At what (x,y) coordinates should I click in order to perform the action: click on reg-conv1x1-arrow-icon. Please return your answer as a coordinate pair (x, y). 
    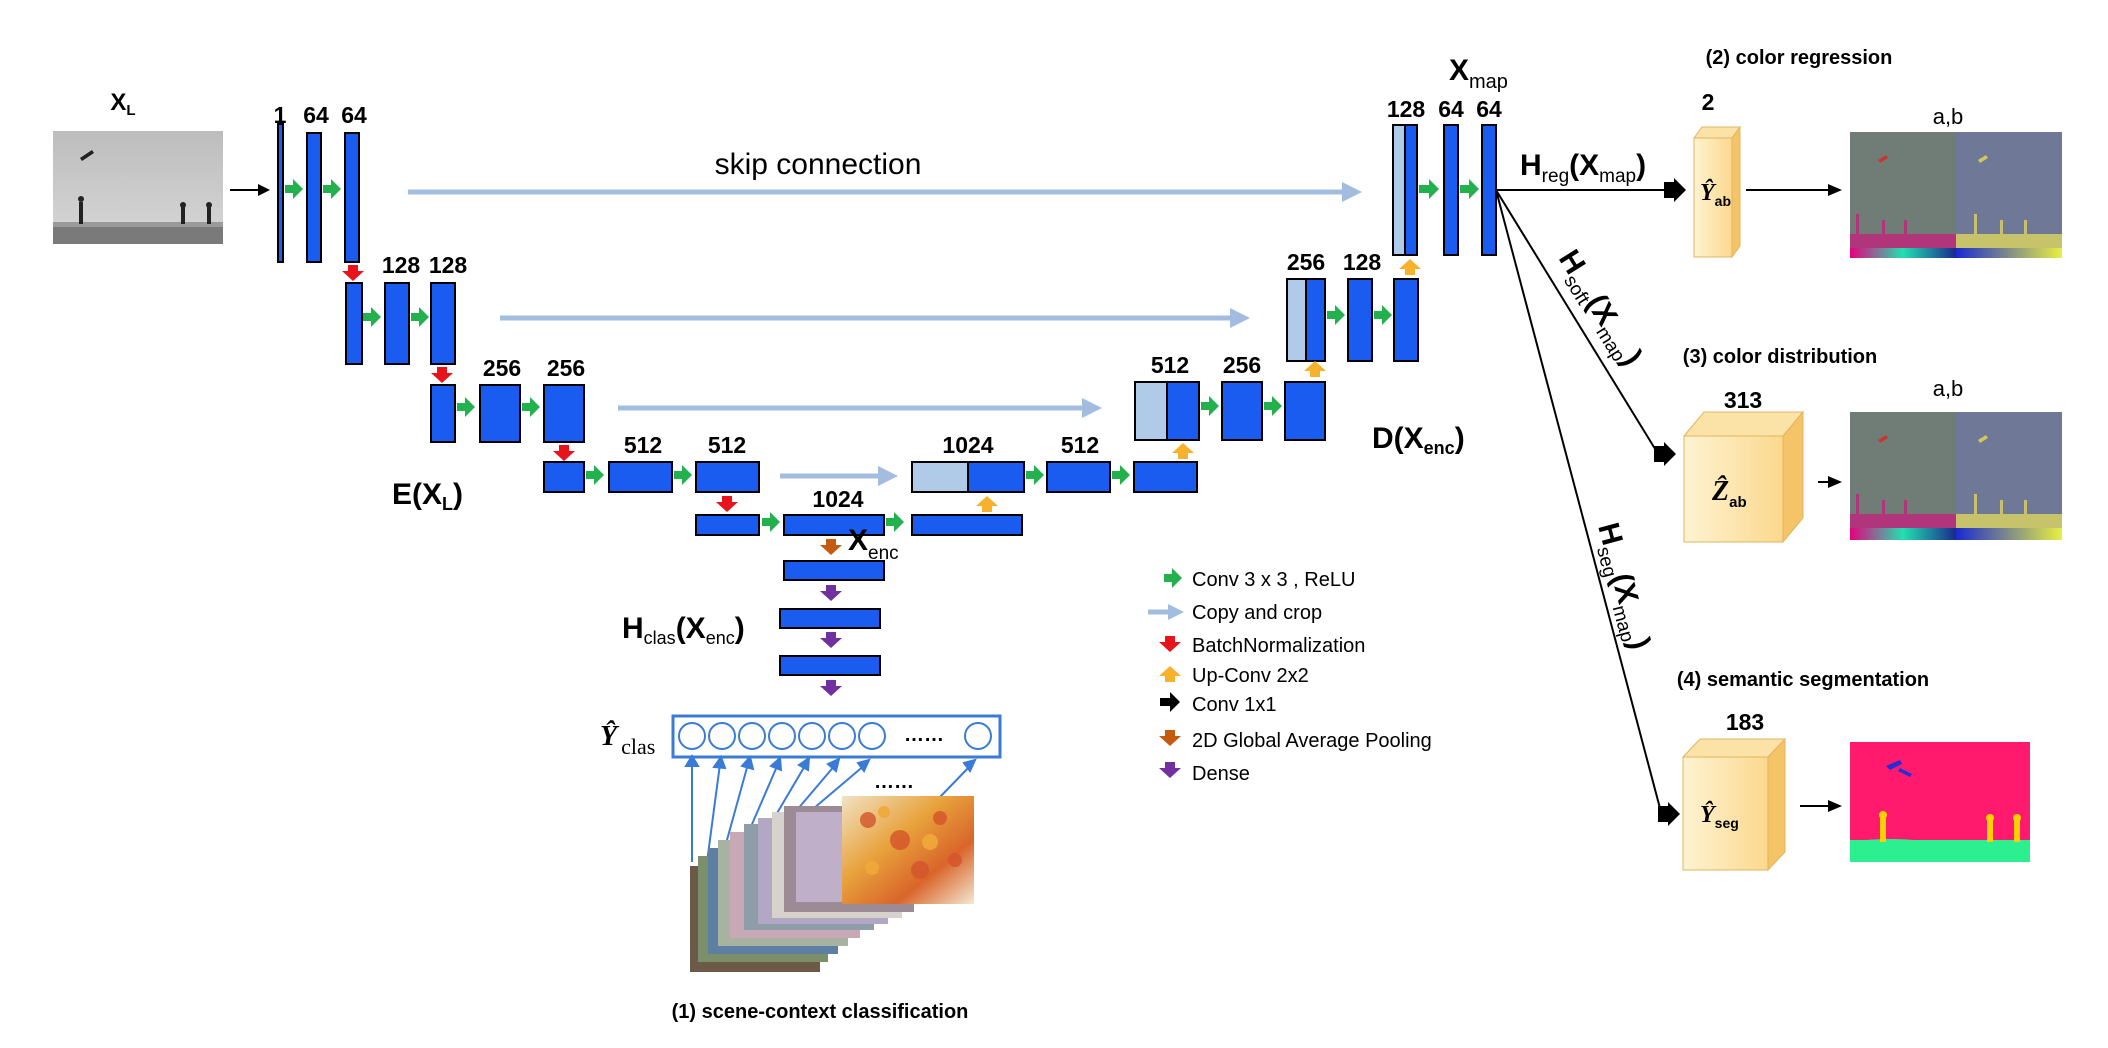
    Looking at the image, I should click on (1675, 190).